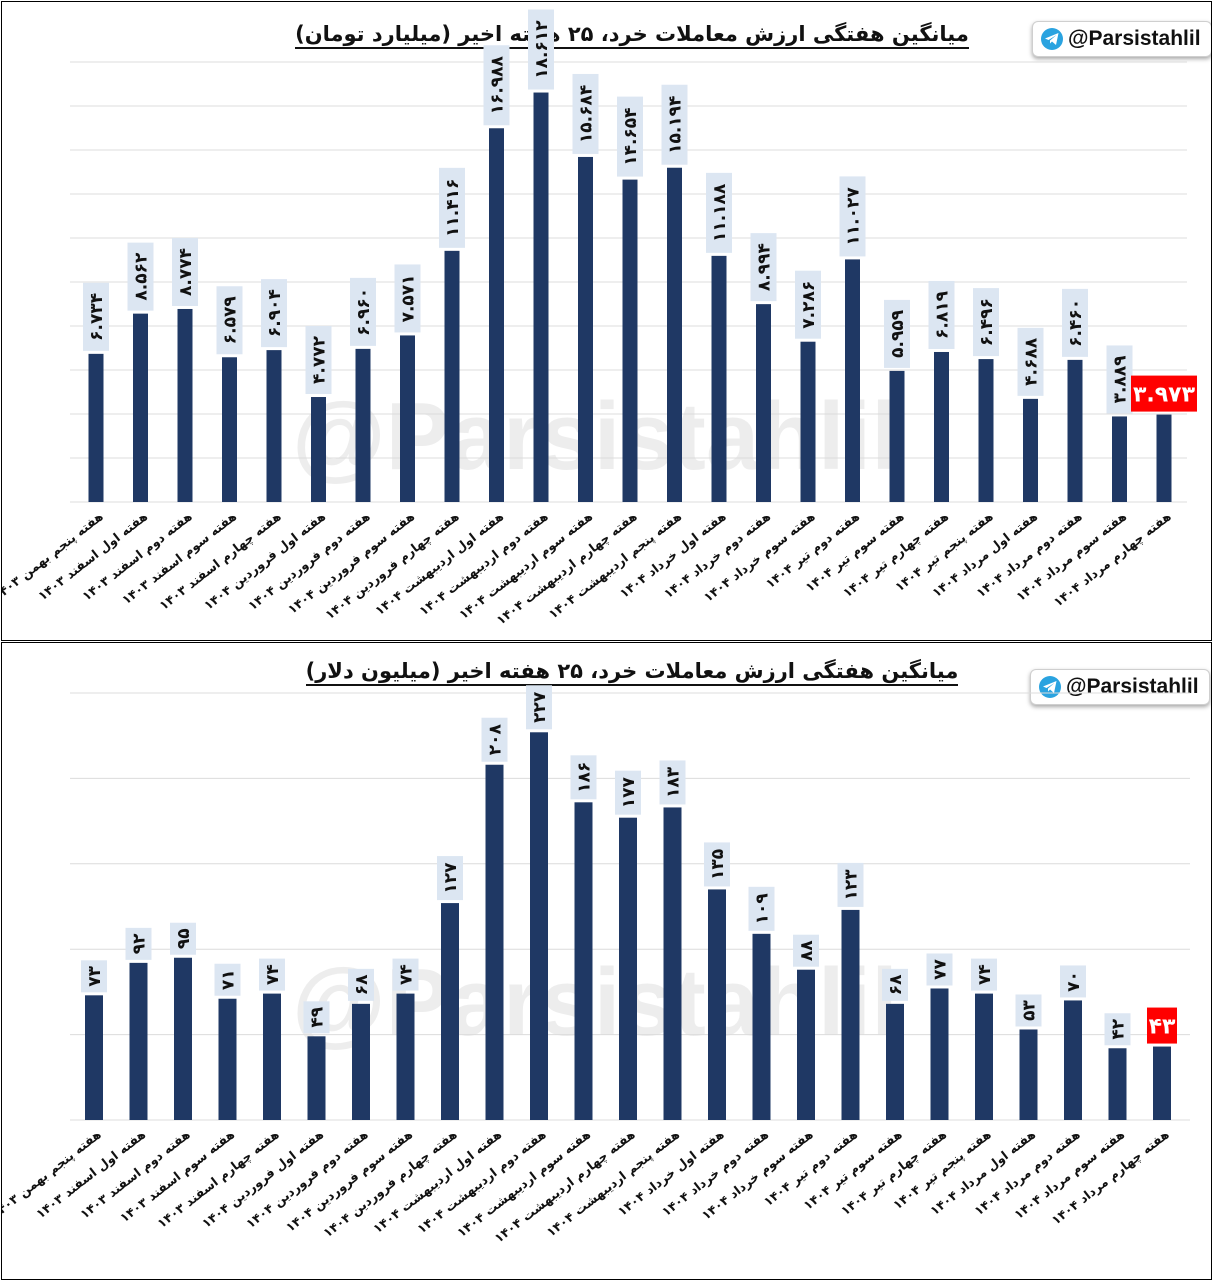  I want to click on data-label: ۸.۹۹۴, so click(763, 267).